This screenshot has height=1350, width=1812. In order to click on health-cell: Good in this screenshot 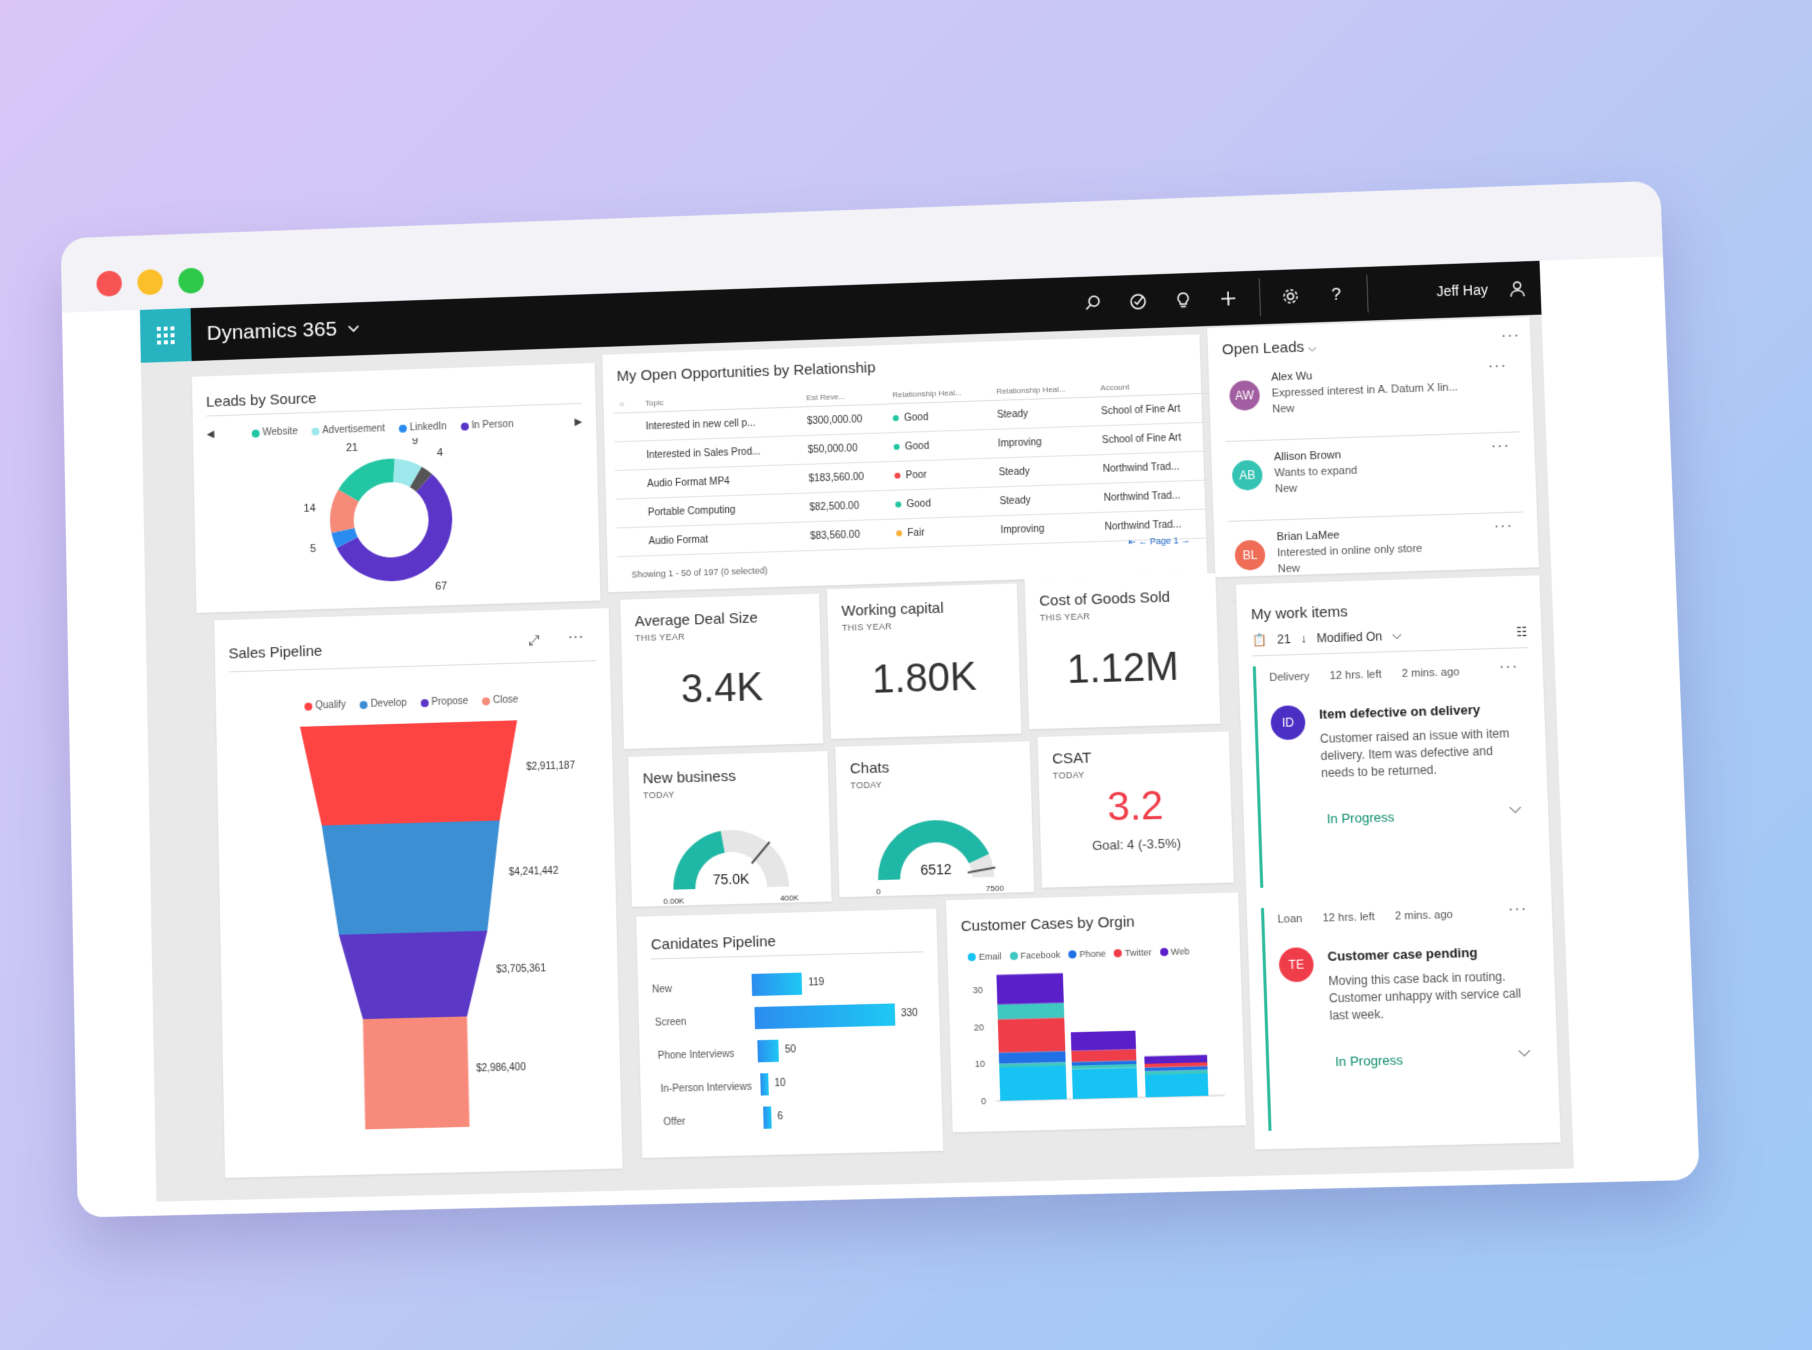, I will do `click(939, 416)`.